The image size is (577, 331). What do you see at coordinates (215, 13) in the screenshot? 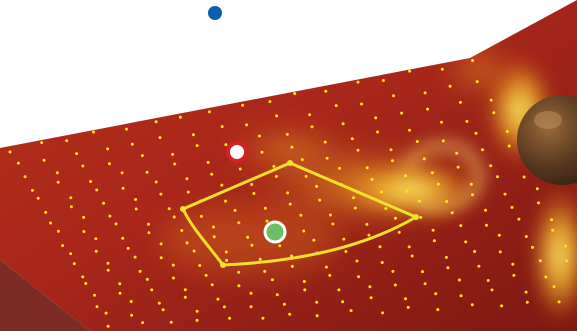
I see `blue-dot-marker-icon` at bounding box center [215, 13].